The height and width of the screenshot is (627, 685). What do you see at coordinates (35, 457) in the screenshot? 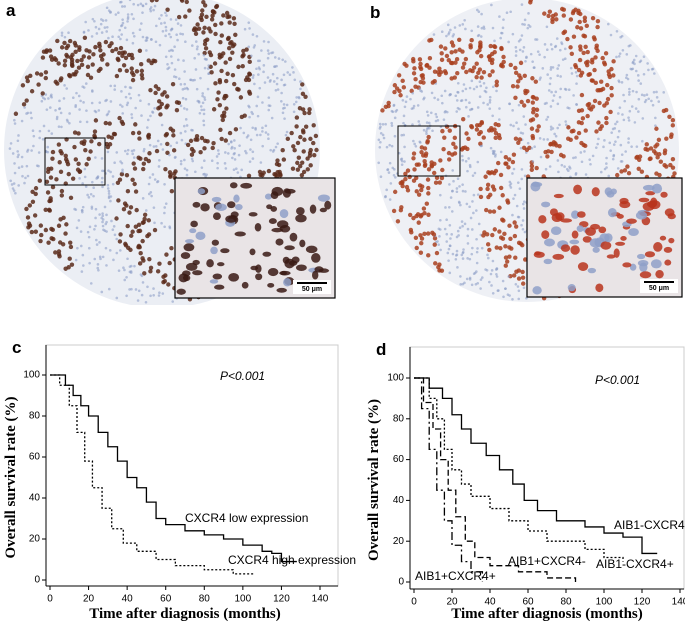
I see `y-tick-label: 60` at bounding box center [35, 457].